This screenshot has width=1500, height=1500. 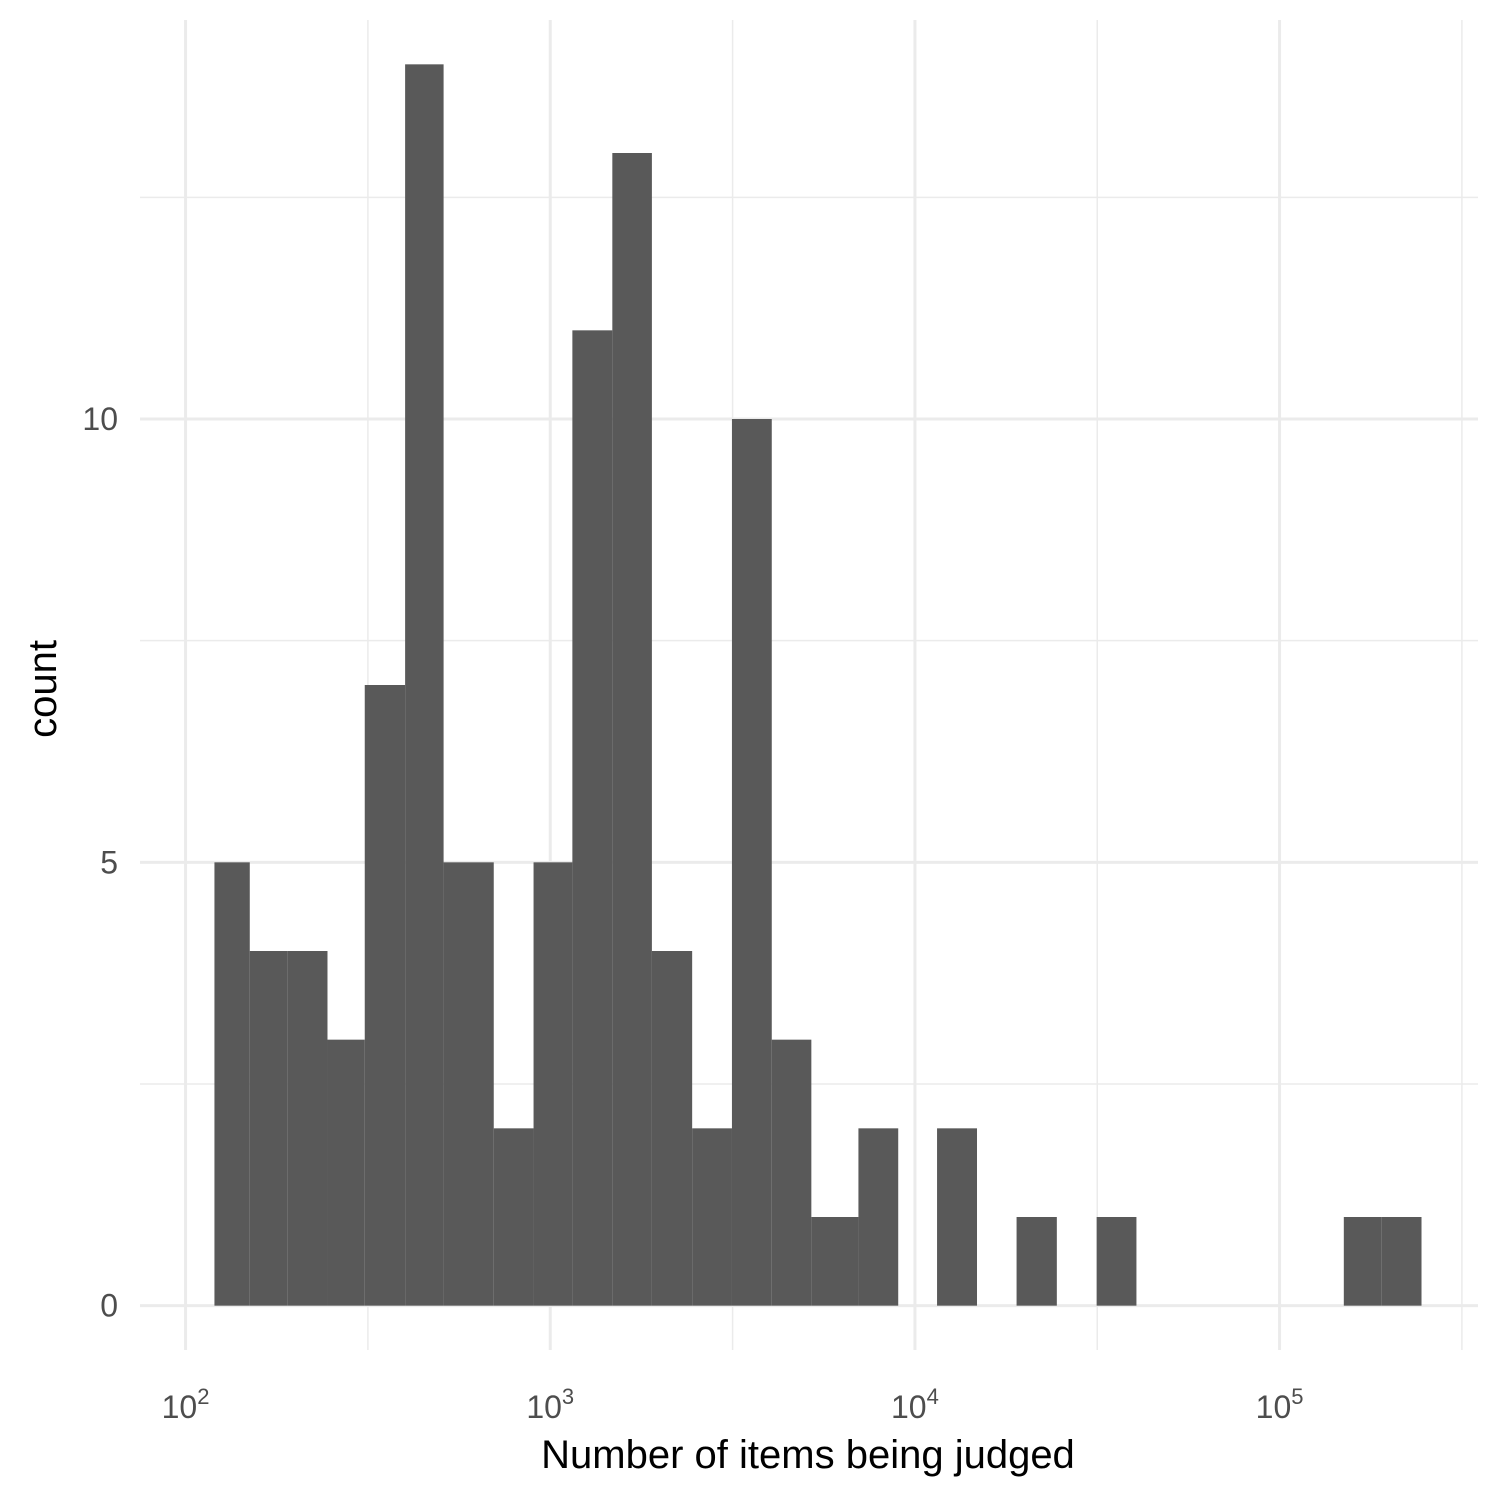 What do you see at coordinates (733, 1404) in the screenshot?
I see `x-axis-tick-labels: 10² 10³ 10⁴ 10⁵` at bounding box center [733, 1404].